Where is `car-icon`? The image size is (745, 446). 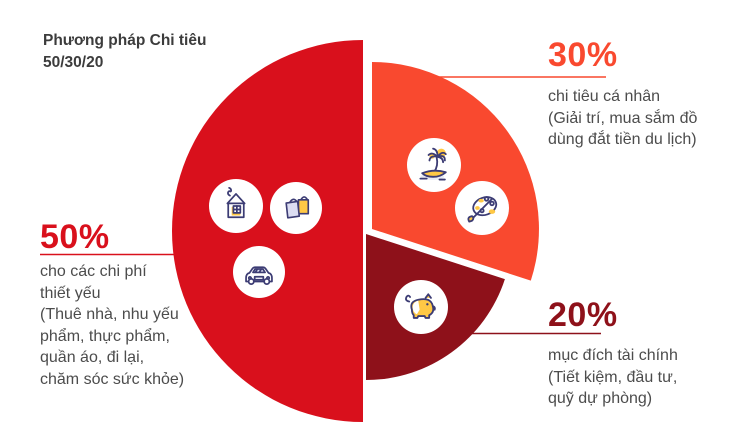
car-icon is located at coordinates (259, 272).